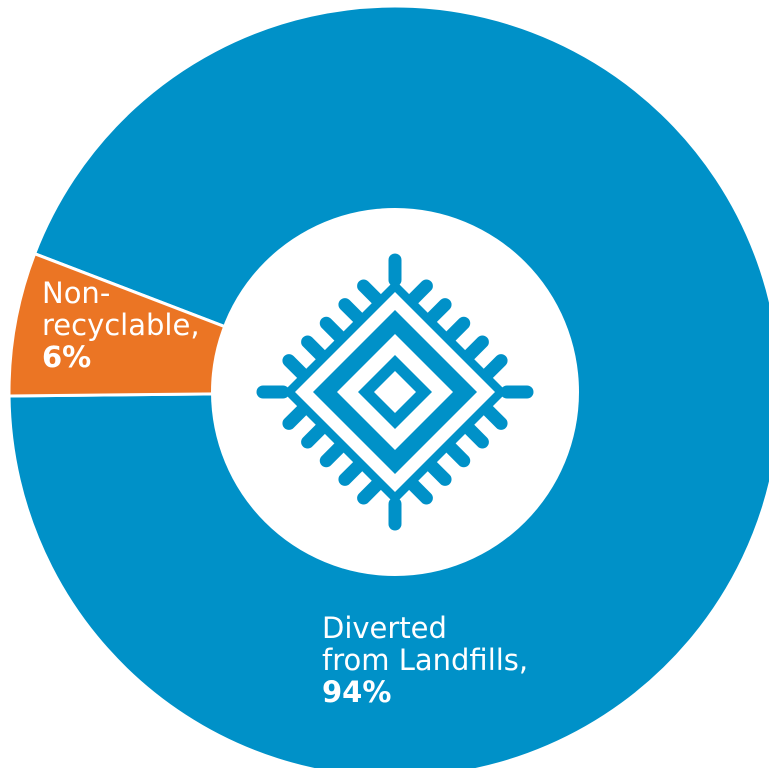 This screenshot has height=768, width=769. I want to click on slice-label-diverted-line1: Diverted, so click(384, 628).